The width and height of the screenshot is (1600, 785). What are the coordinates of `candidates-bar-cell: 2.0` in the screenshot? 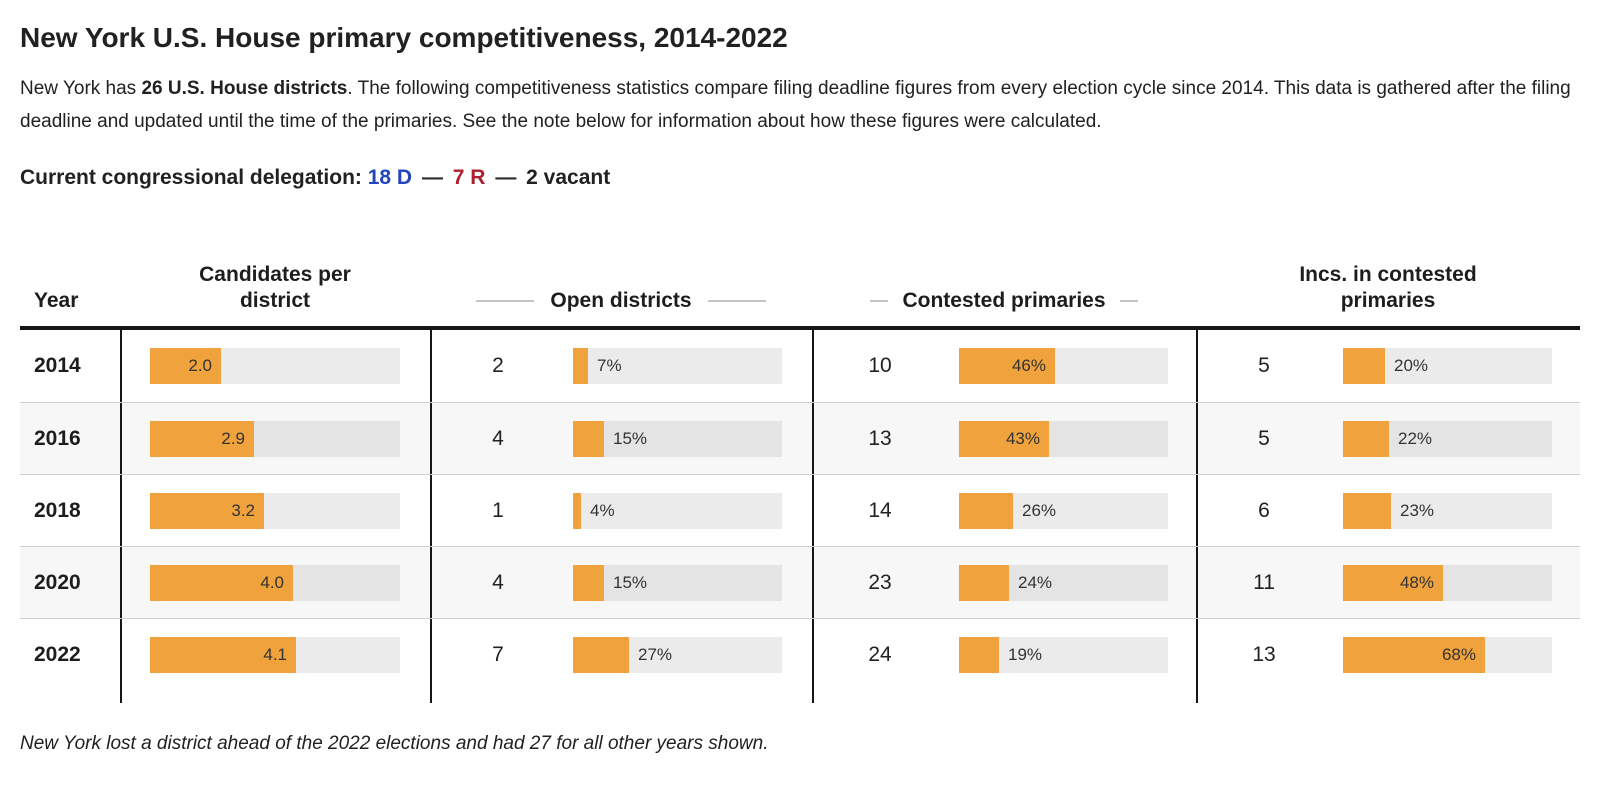 It's located at (275, 366).